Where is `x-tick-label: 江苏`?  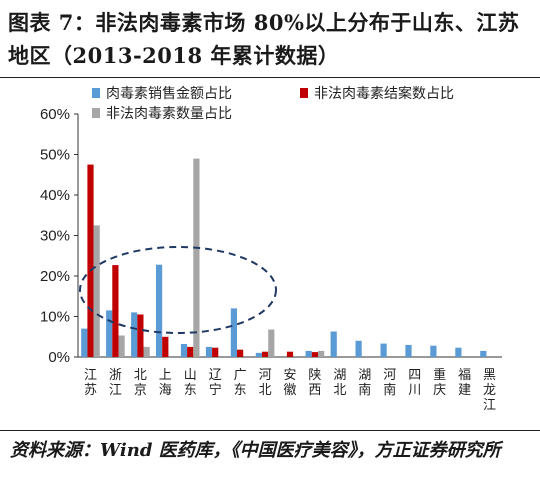 x-tick-label: 江苏 is located at coordinates (90, 383).